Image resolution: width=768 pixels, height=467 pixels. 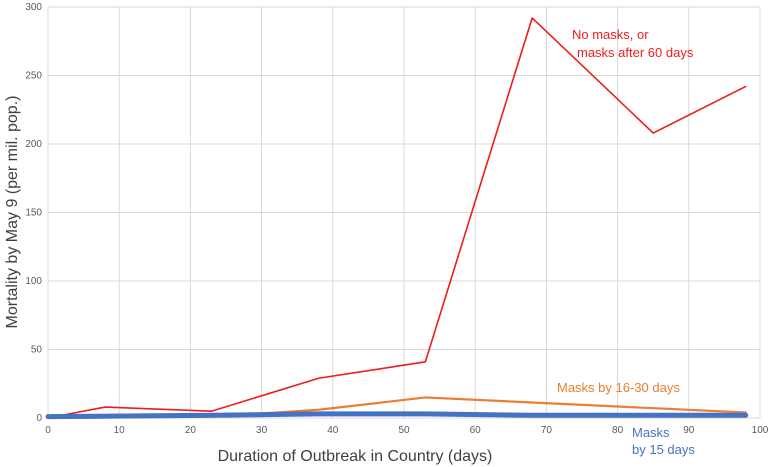 What do you see at coordinates (120, 430) in the screenshot?
I see `x-tick-label: 10` at bounding box center [120, 430].